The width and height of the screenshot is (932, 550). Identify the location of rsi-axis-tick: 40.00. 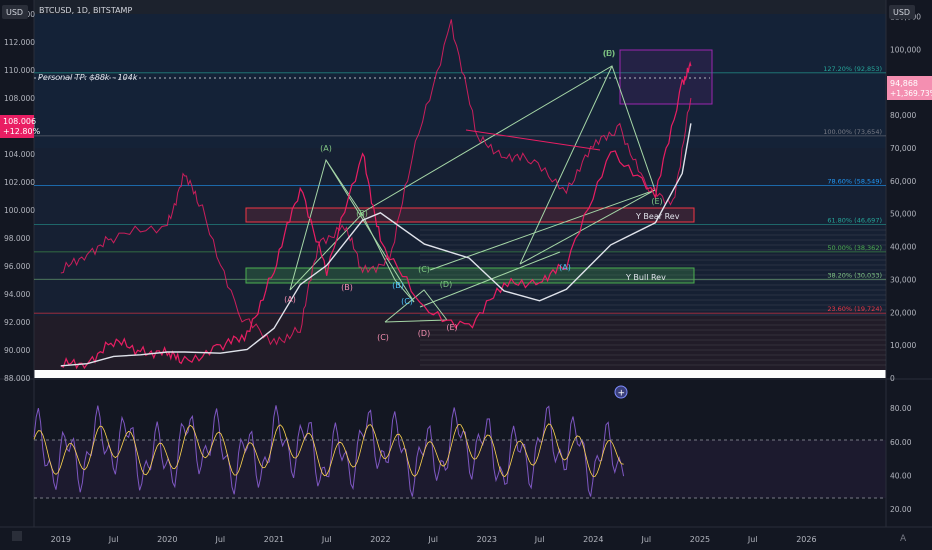
(901, 476).